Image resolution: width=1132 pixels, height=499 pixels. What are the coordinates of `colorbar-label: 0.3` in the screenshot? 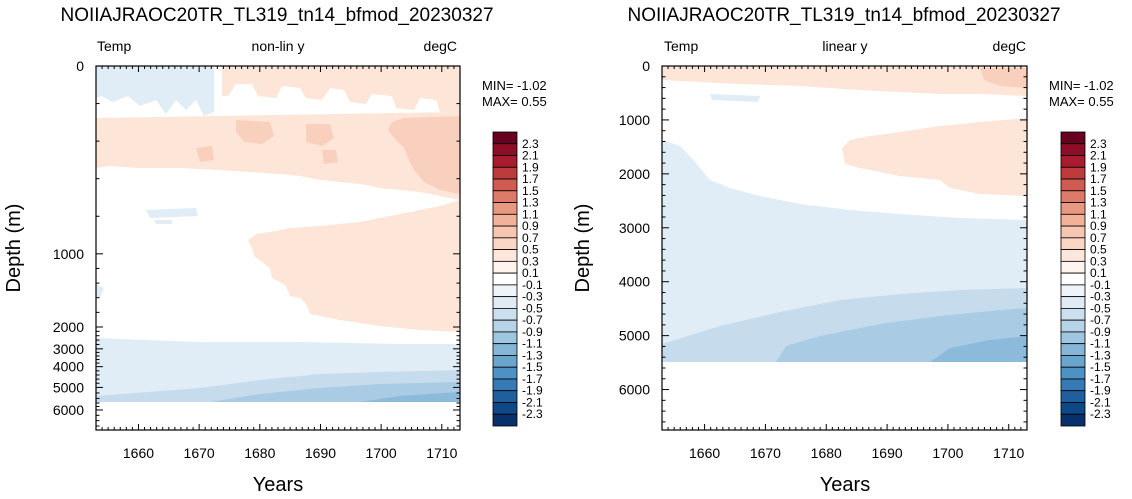 It's located at (1098, 261).